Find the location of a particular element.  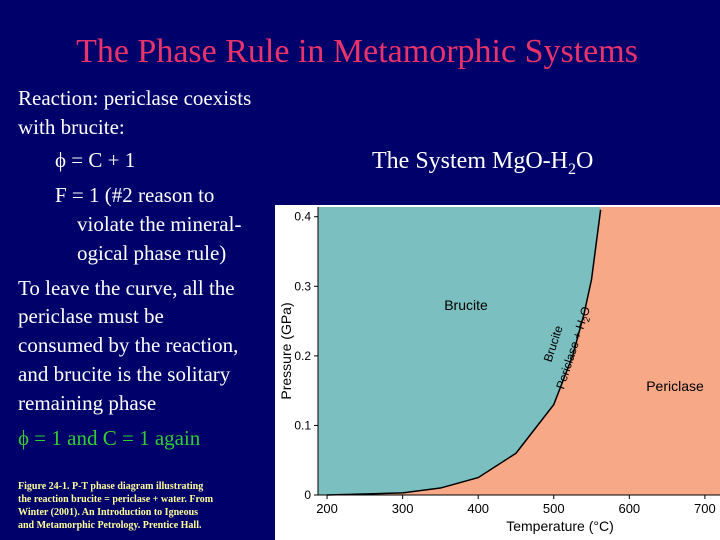

subtitle-text: O is located at coordinates (584, 161).